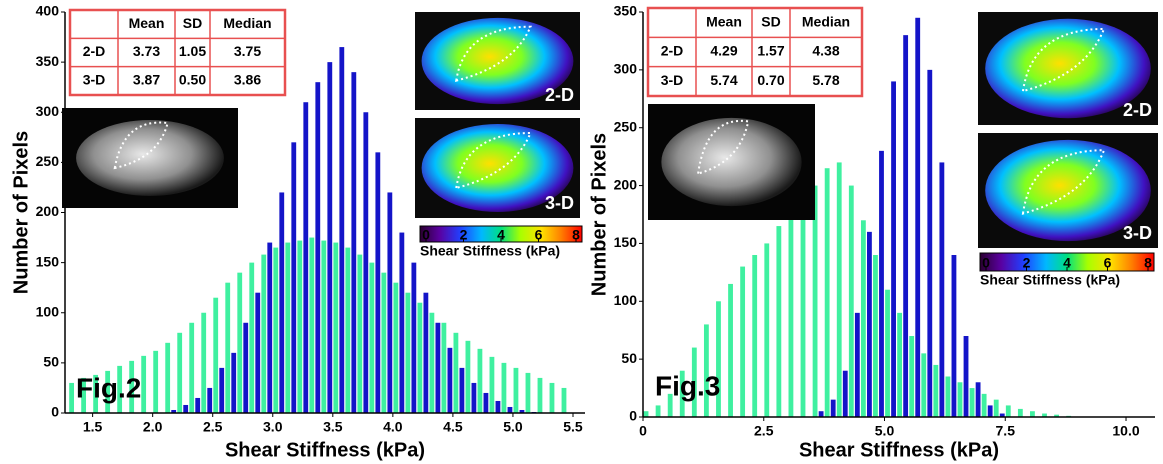 Image resolution: width=1163 pixels, height=464 pixels. Describe the element at coordinates (626, 11) in the screenshot. I see `y-tick-label: 350` at that location.